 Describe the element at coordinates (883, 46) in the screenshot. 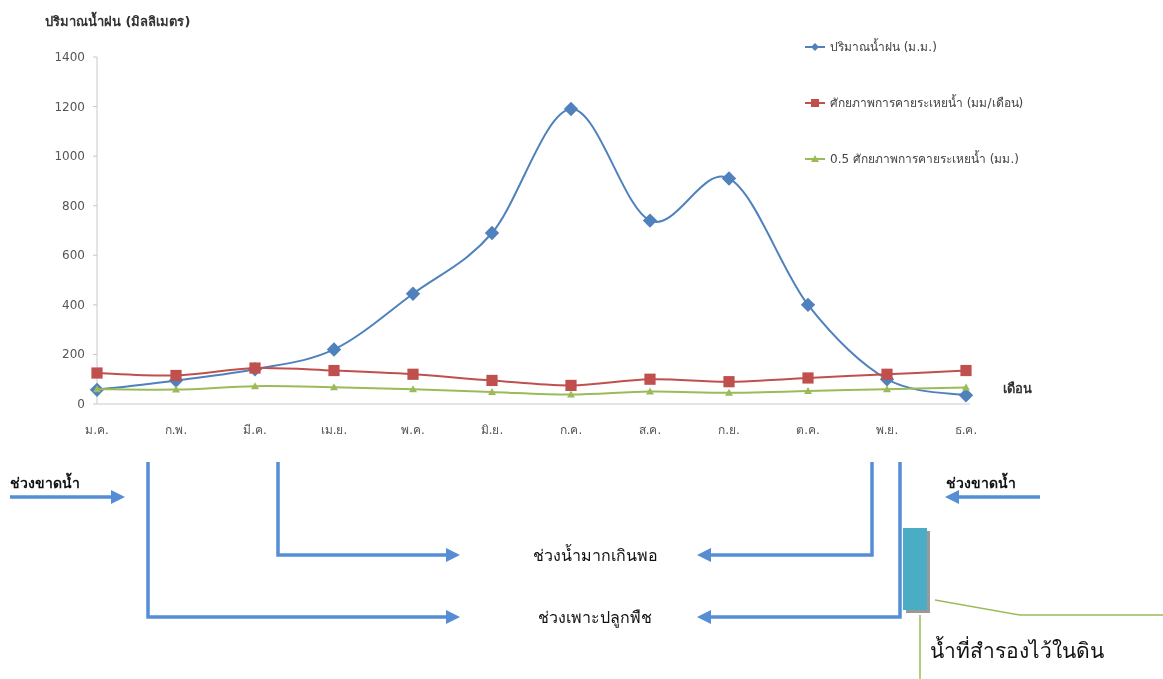

I see `legend-label: ปริมาณน้ำฝน (ม.ม.)` at that location.